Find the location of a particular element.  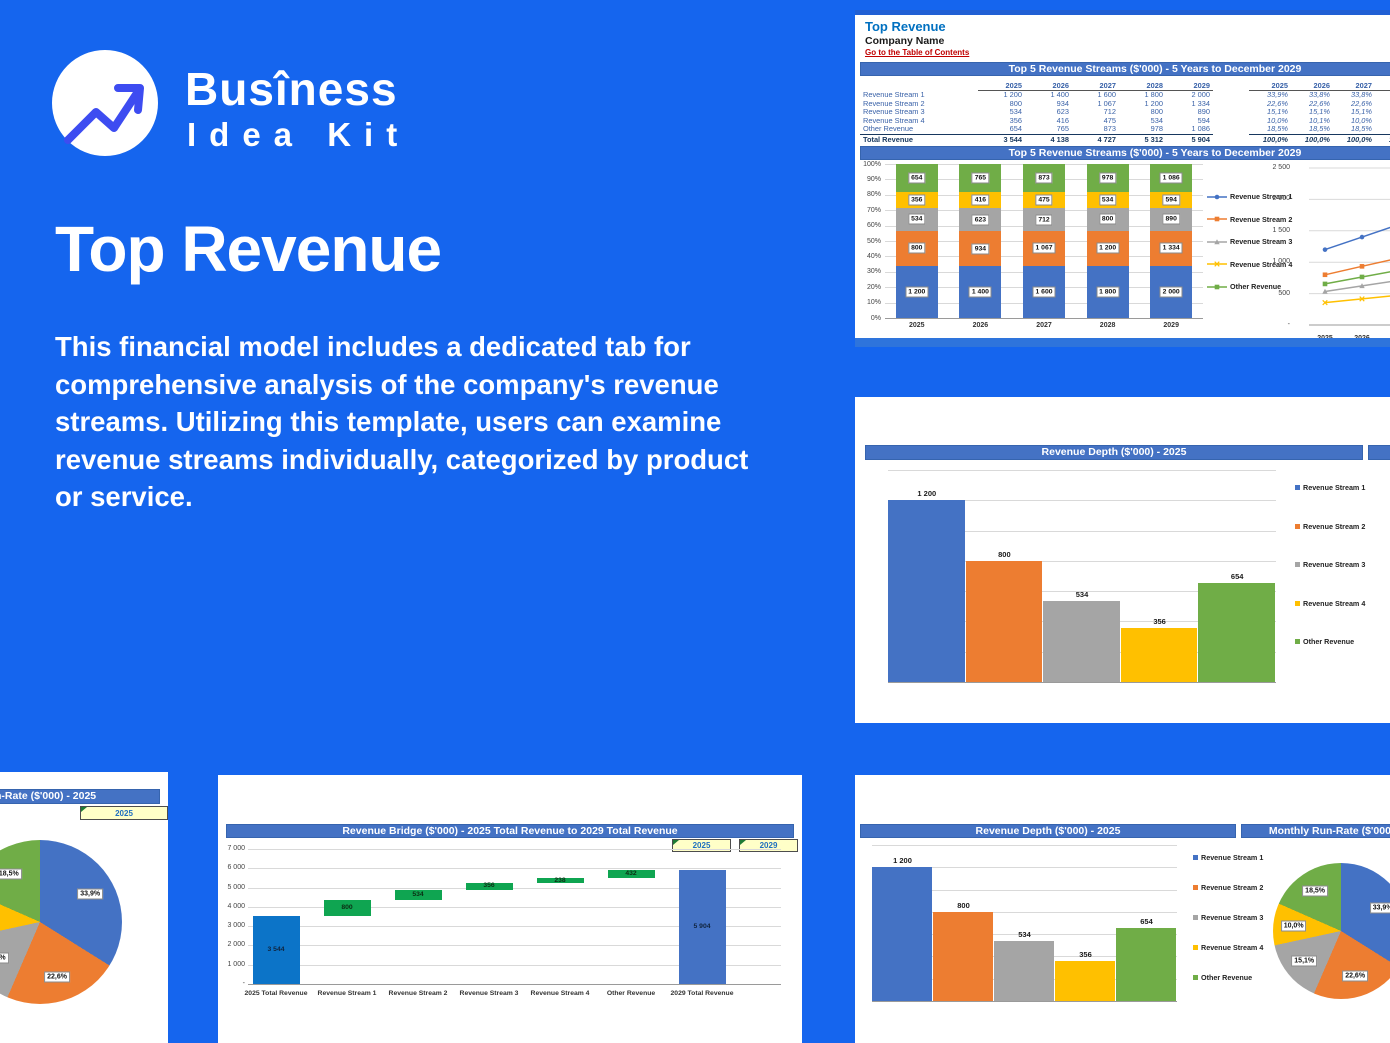

pie-slice-label: 18,5% is located at coordinates (11, 874).